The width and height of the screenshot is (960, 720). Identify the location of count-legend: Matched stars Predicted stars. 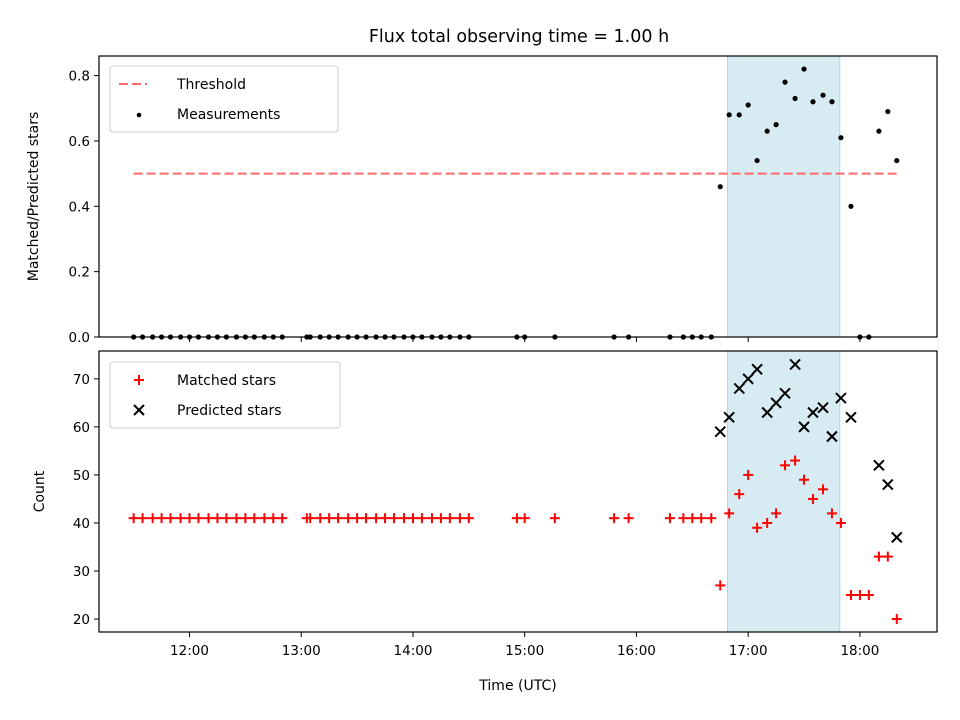
(225, 395).